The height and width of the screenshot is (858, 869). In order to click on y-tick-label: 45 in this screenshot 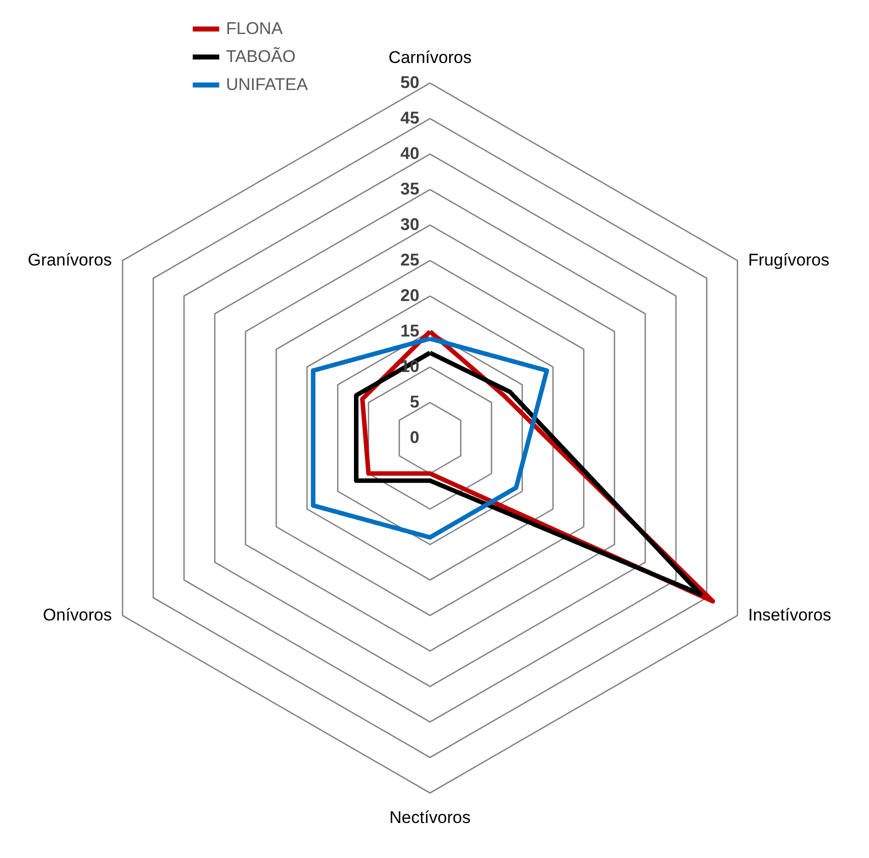, I will do `click(410, 118)`.